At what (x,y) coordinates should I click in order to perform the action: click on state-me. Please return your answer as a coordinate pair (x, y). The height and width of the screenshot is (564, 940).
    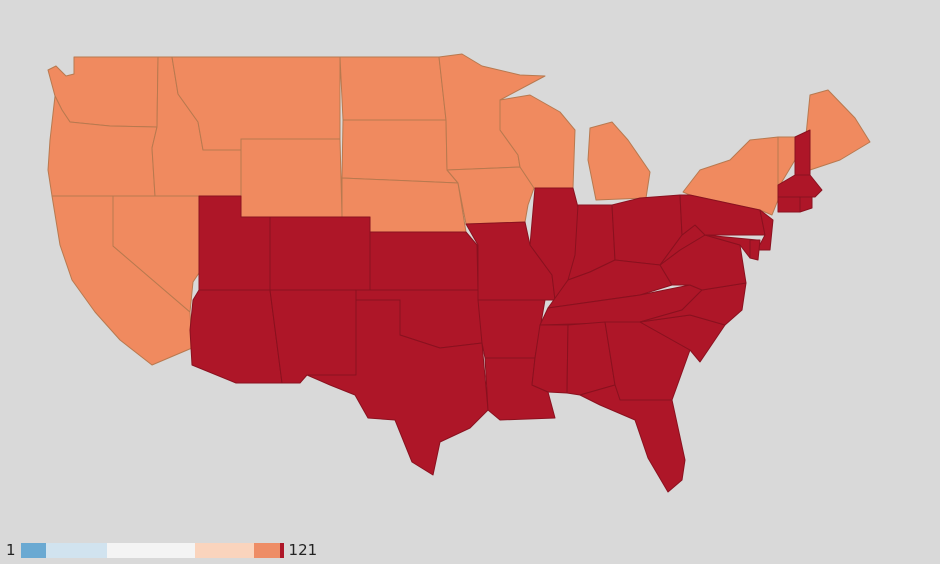
    Looking at the image, I should click on (837, 130).